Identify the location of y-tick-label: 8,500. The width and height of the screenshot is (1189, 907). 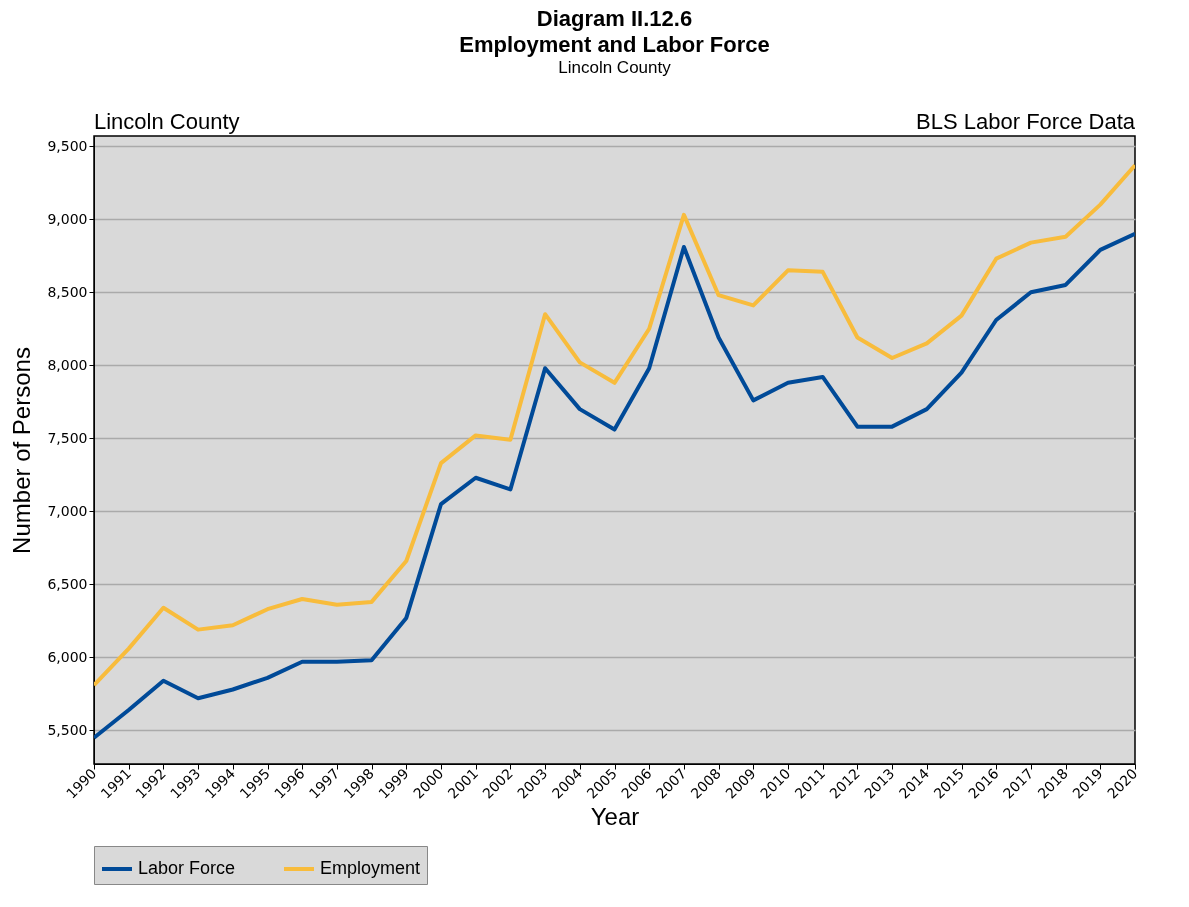
(67, 291).